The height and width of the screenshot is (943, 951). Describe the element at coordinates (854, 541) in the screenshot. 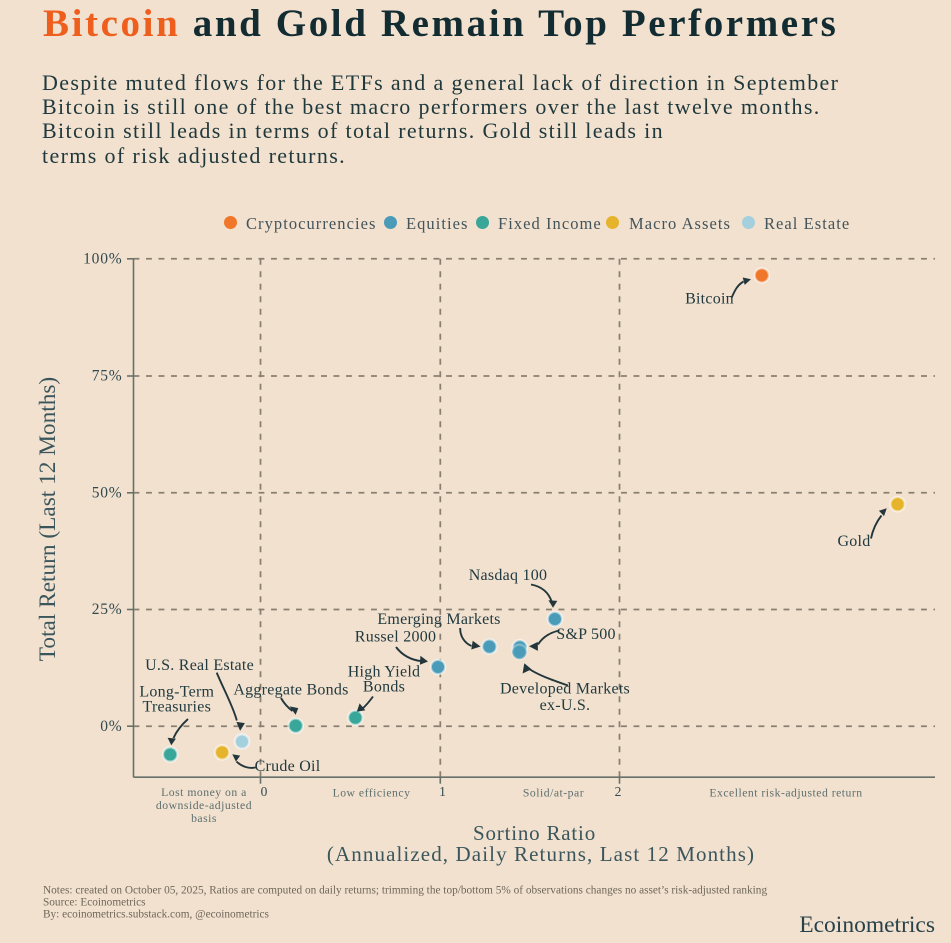

I see `svg-text: Gold` at that location.